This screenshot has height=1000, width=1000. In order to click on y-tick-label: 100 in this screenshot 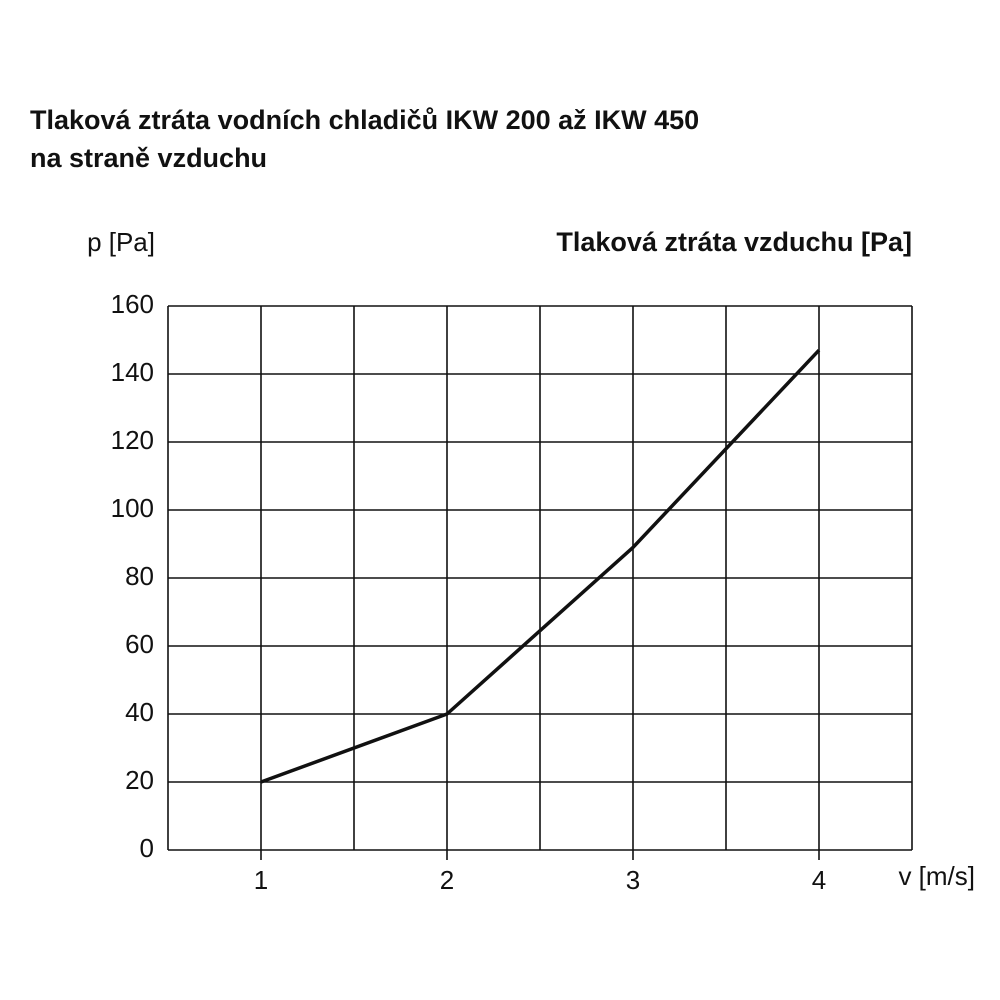, I will do `click(132, 508)`.